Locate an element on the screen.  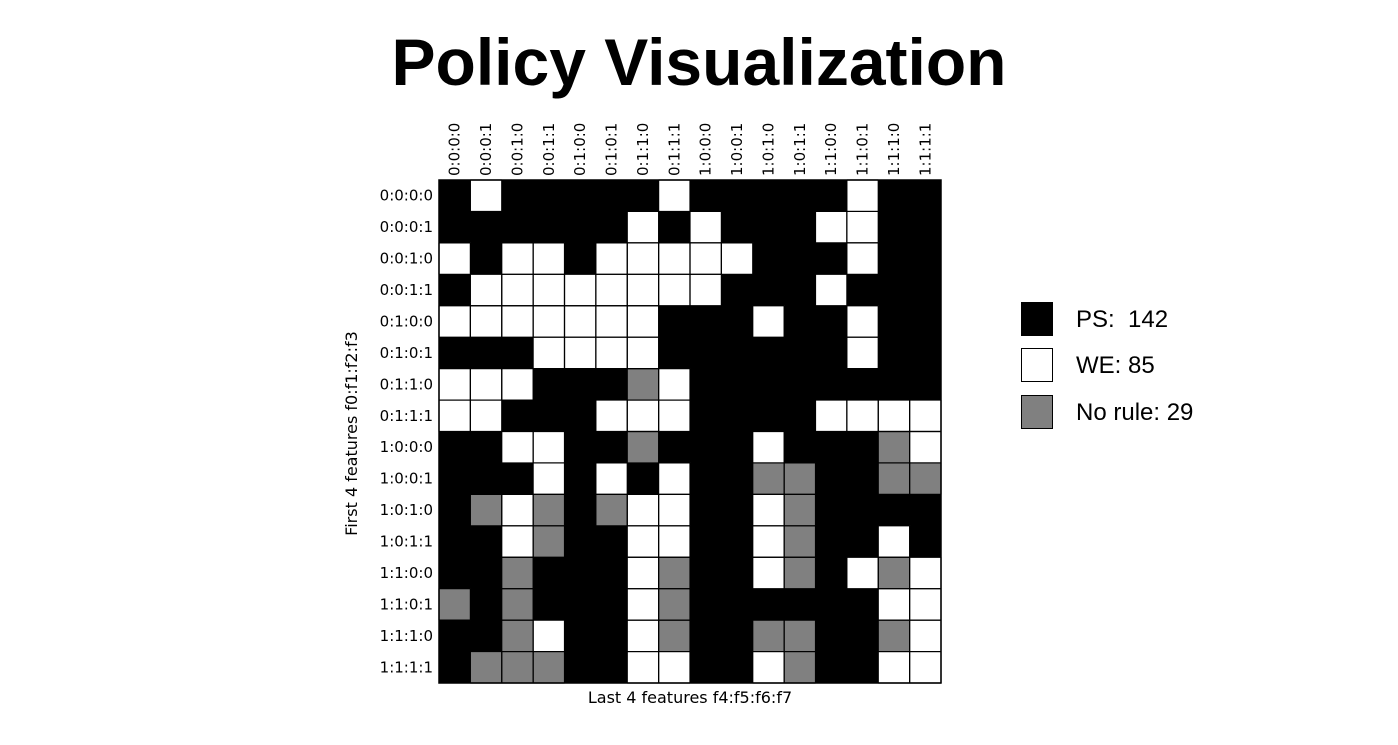
chart-title: Policy Visualization is located at coordinates (699, 62).